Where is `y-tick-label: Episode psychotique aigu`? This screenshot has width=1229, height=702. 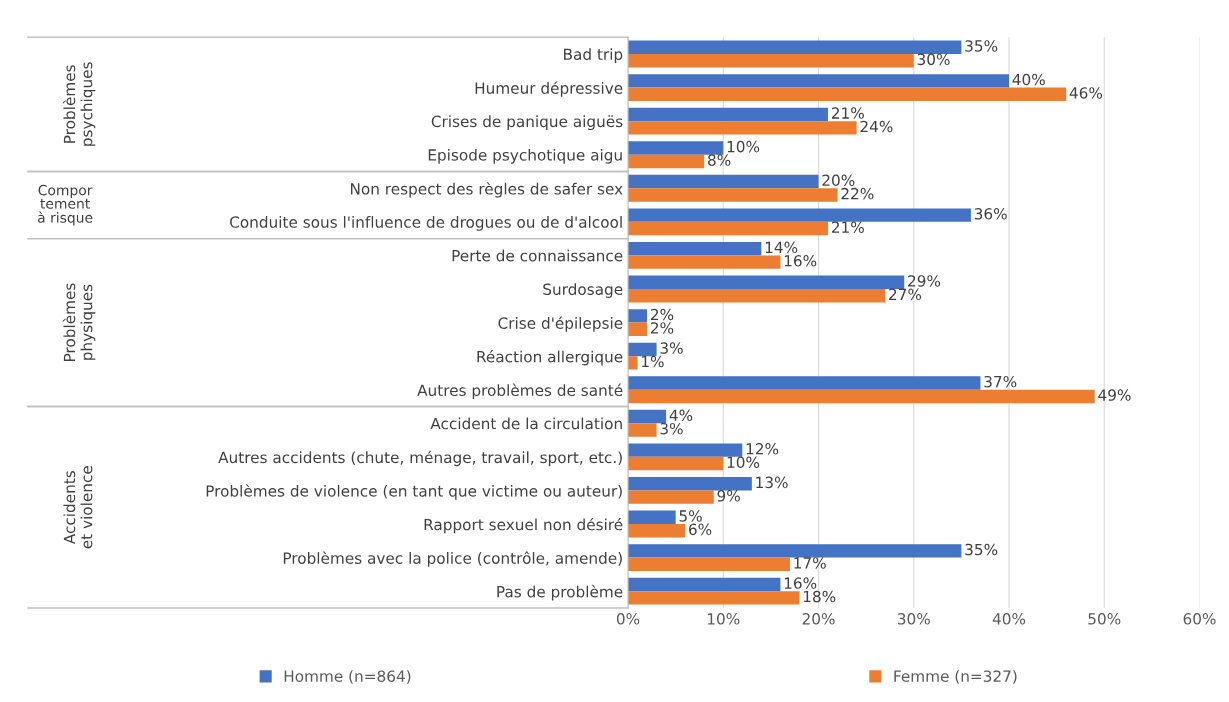
y-tick-label: Episode psychotique aigu is located at coordinates (525, 156).